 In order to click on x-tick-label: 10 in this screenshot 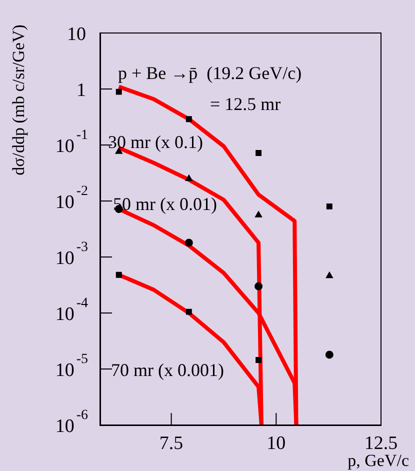, I will do `click(276, 443)`.